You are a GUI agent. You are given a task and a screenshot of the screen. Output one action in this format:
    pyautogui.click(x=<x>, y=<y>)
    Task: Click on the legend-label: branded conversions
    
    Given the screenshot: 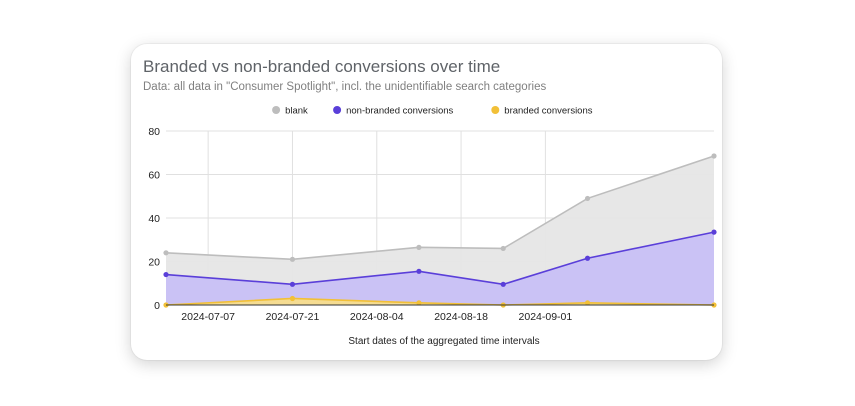 What is the action you would take?
    pyautogui.click(x=548, y=111)
    